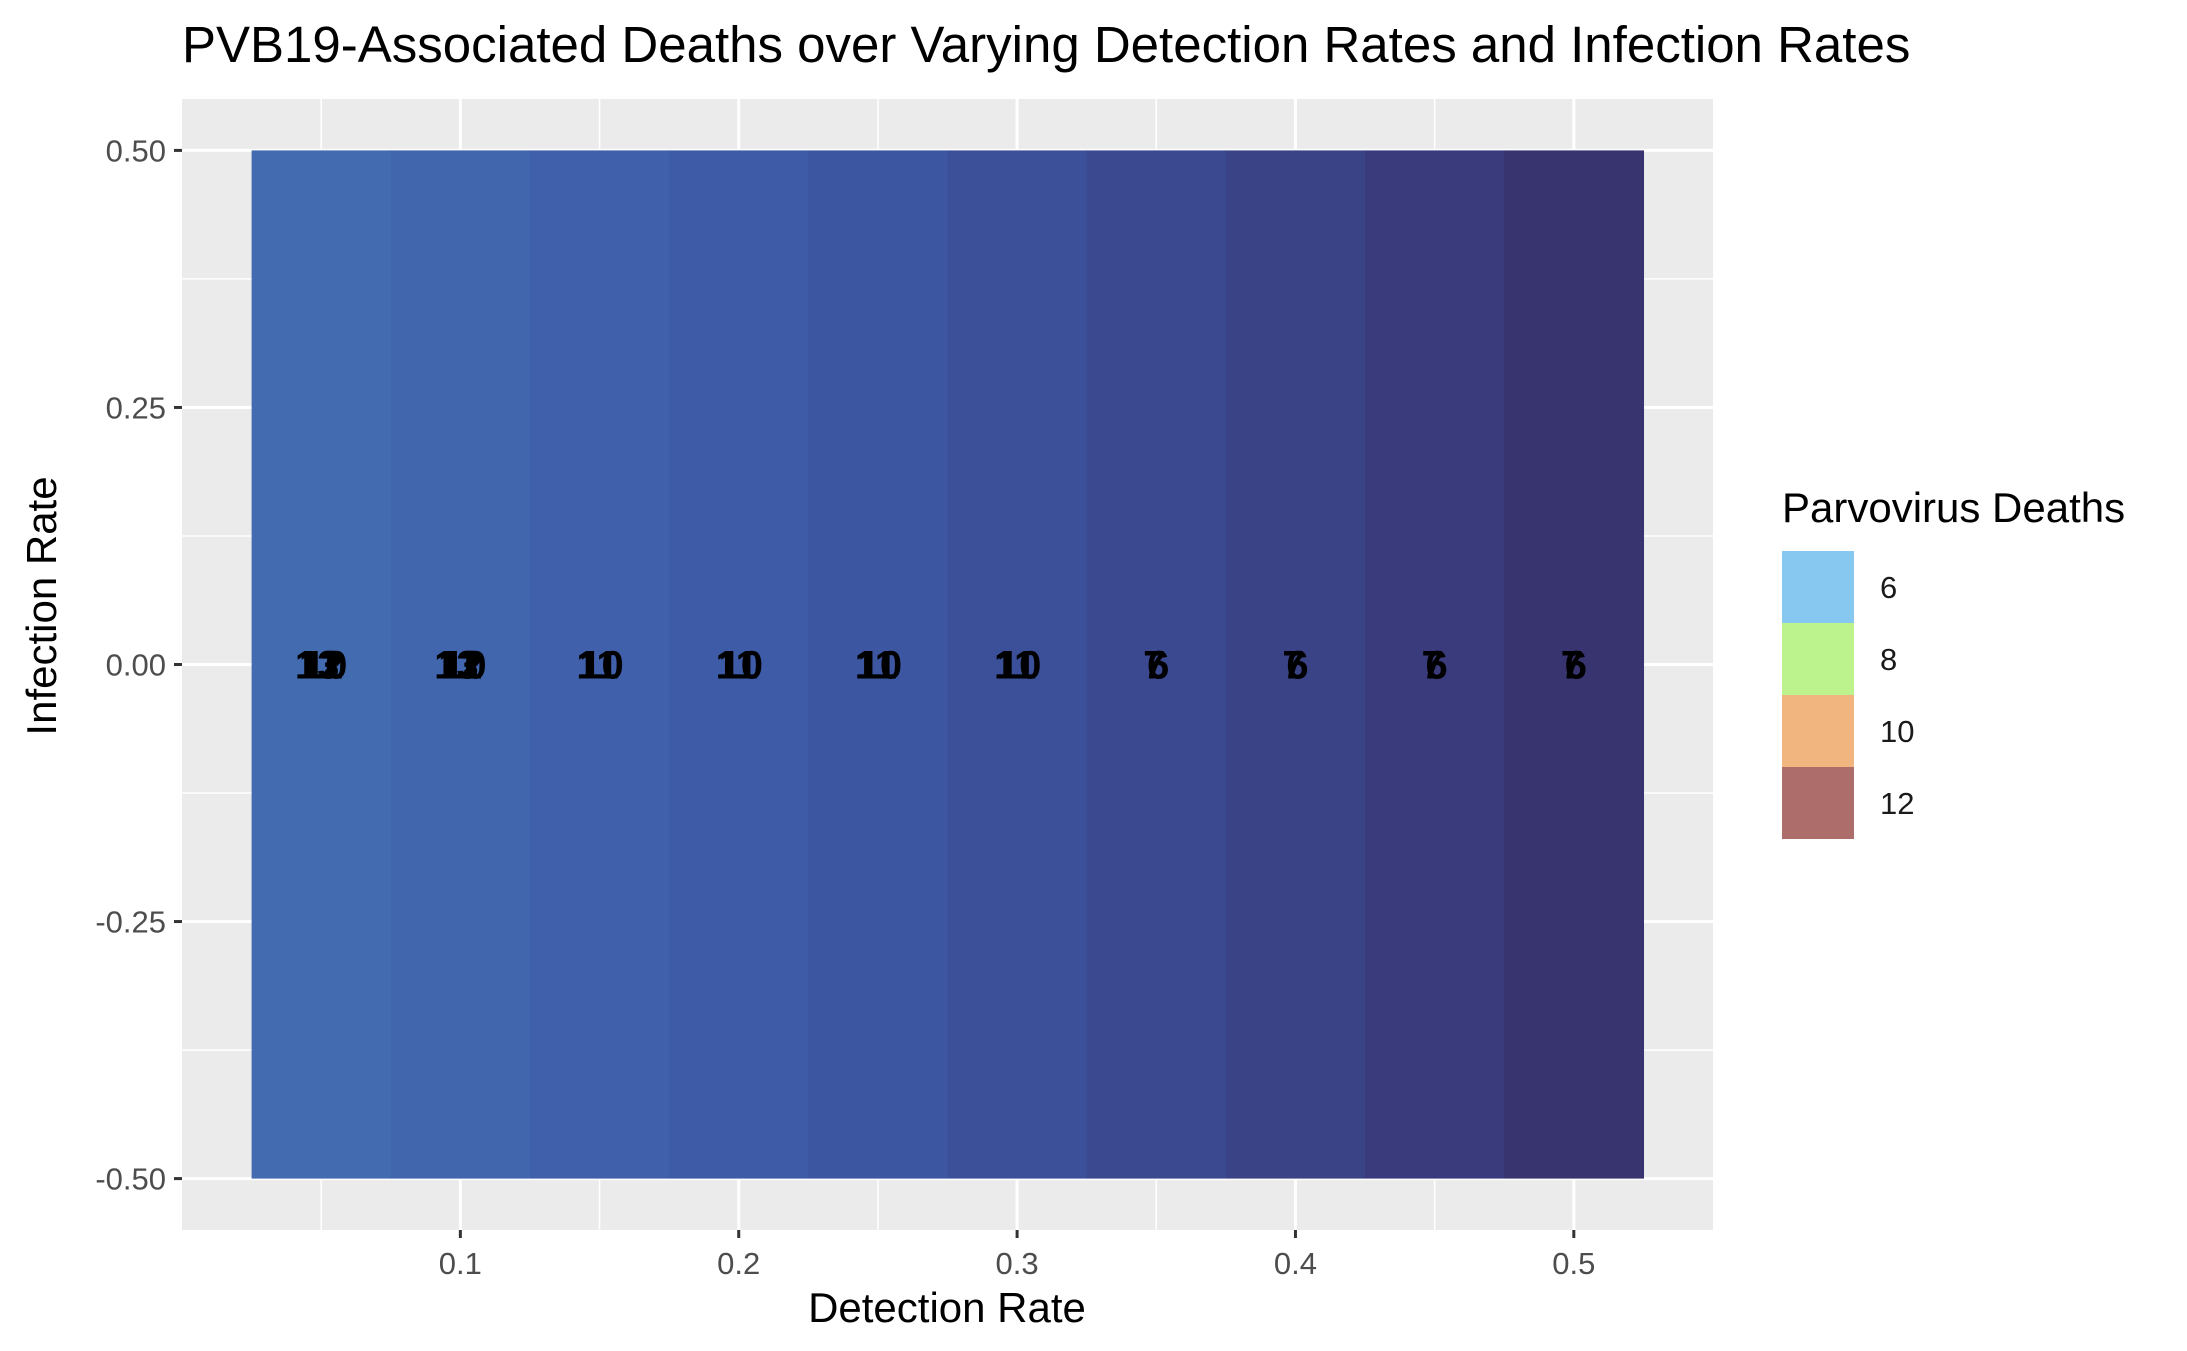  What do you see at coordinates (1953, 507) in the screenshot?
I see `legend-title: Parvovirus Deaths` at bounding box center [1953, 507].